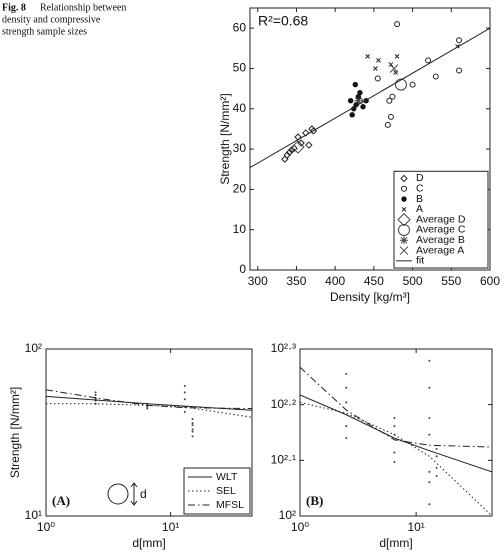  I want to click on caption-line: Relationship between, so click(83, 7).